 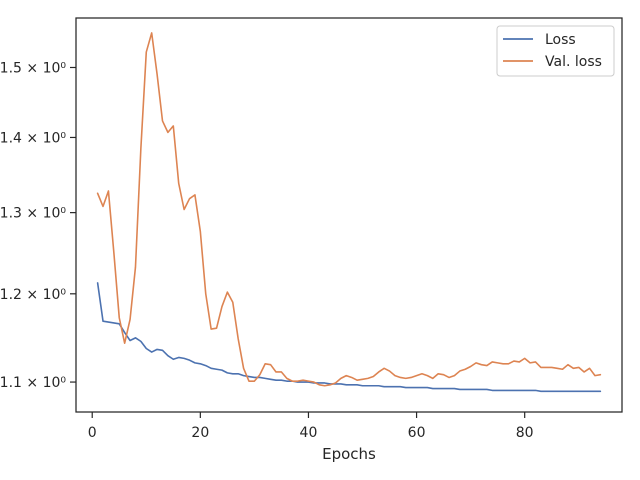 What do you see at coordinates (200, 433) in the screenshot?
I see `x-tick-label: 20` at bounding box center [200, 433].